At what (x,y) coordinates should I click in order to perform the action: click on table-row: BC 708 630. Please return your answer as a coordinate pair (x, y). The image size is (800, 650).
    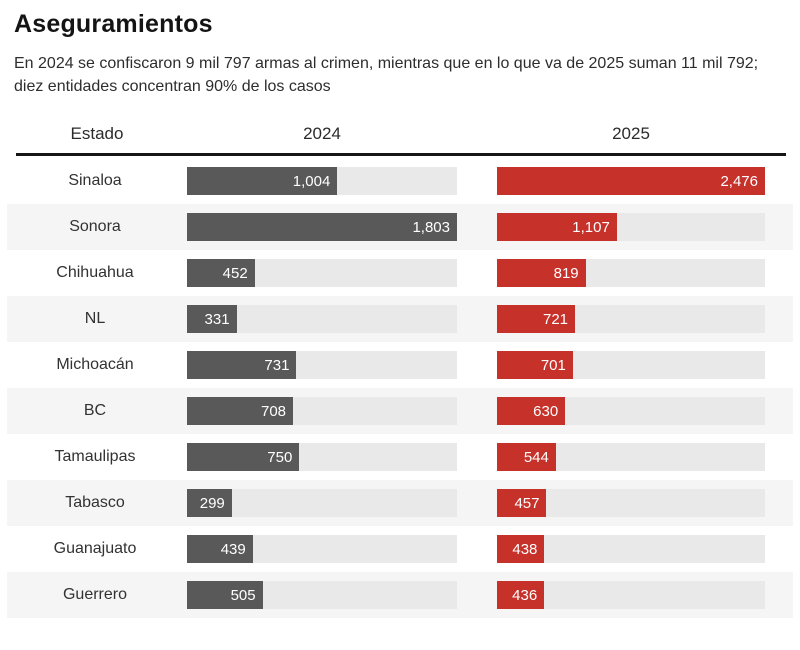
    Looking at the image, I should click on (400, 411).